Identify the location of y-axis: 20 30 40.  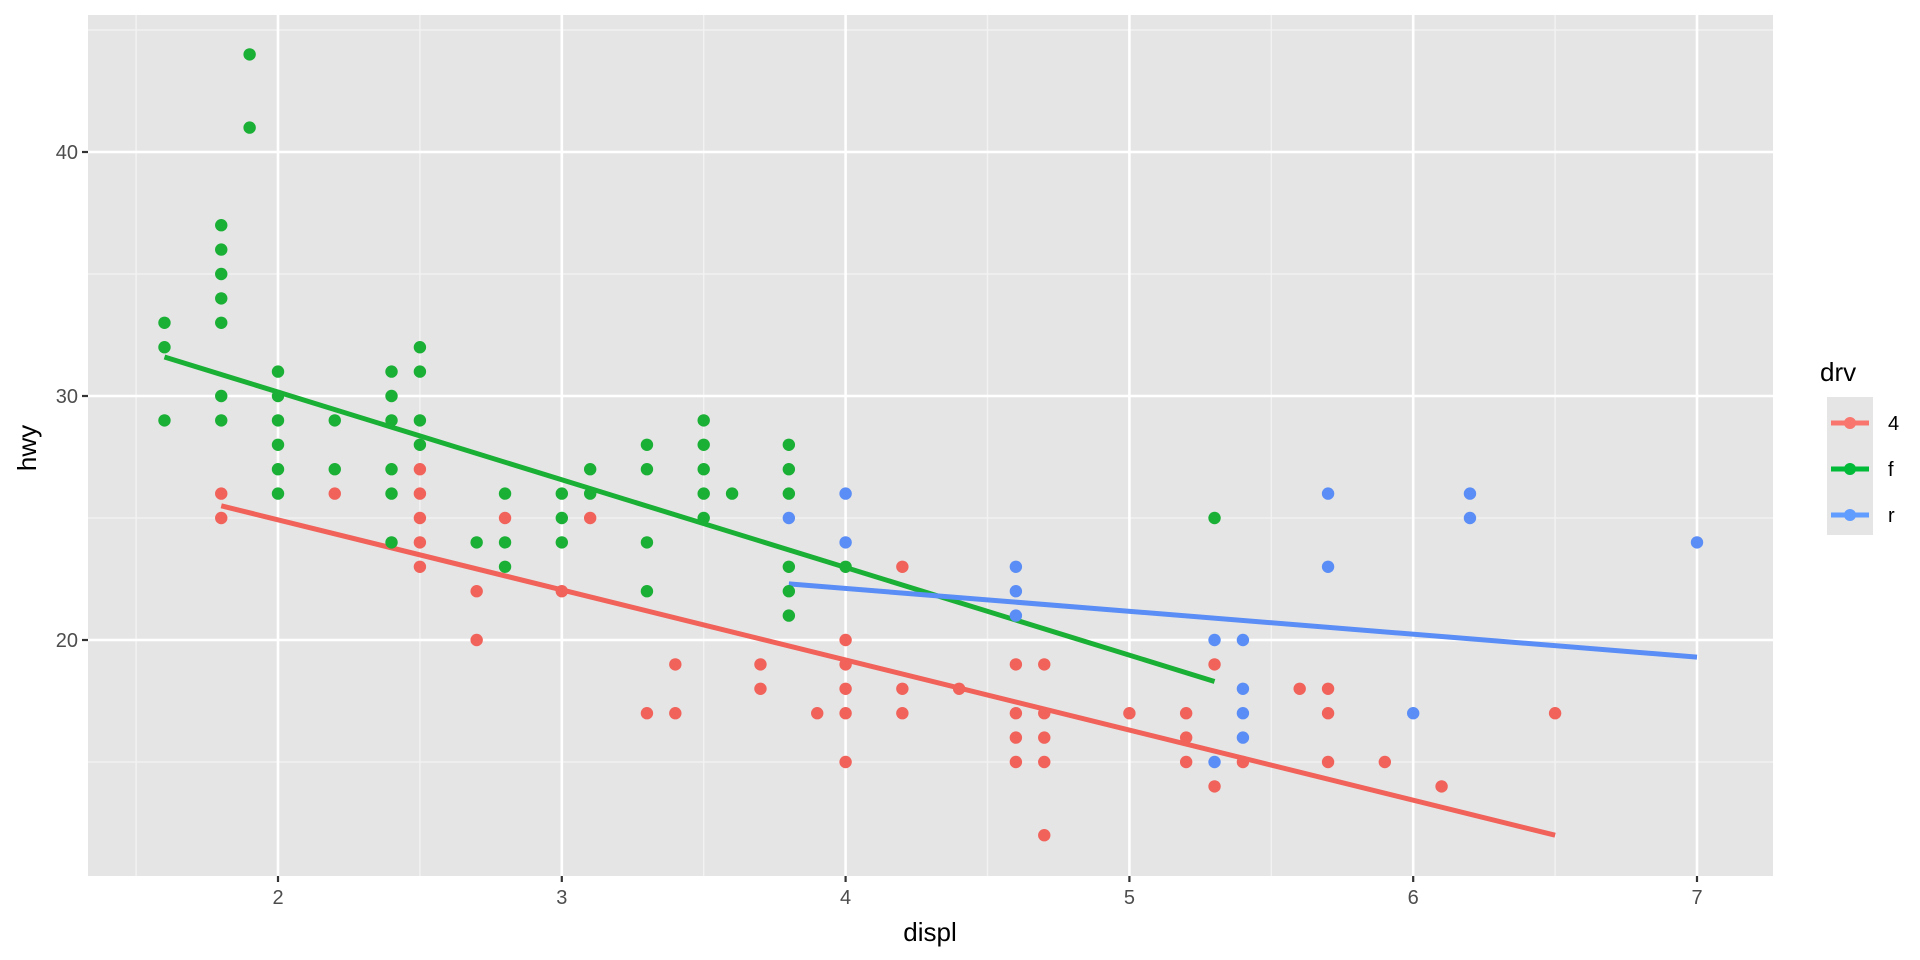
(72, 397).